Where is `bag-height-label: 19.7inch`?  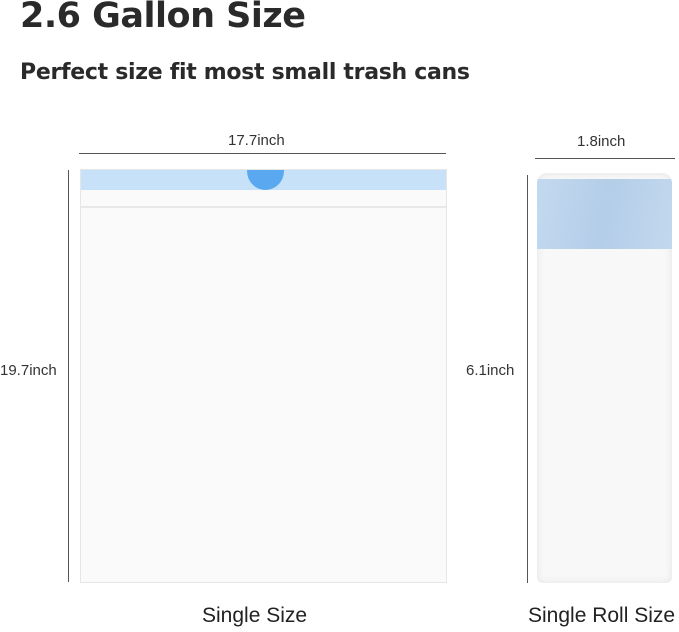 bag-height-label: 19.7inch is located at coordinates (28, 370).